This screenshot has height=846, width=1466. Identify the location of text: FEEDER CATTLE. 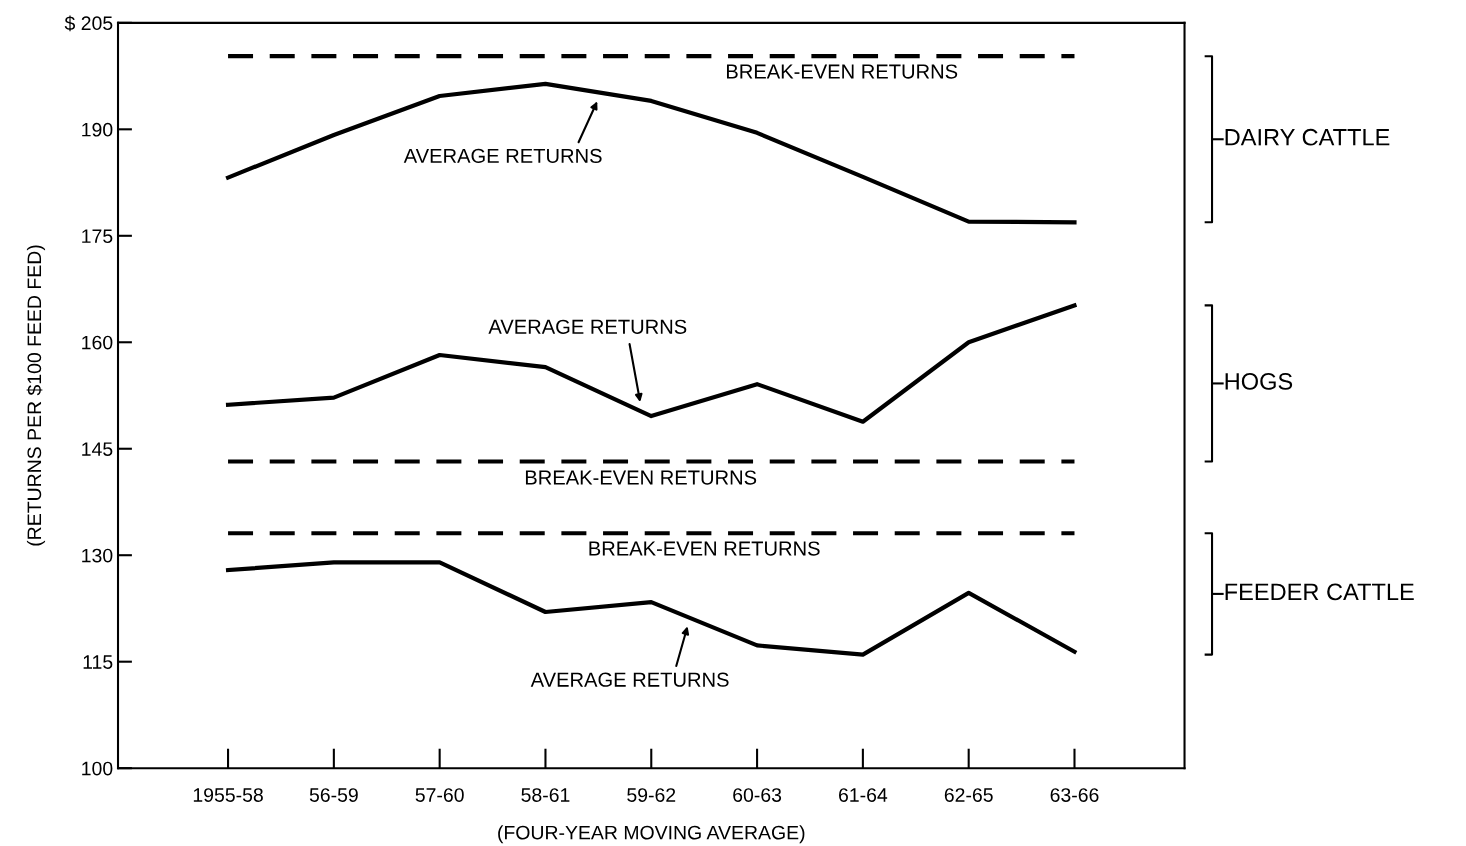
(1319, 592).